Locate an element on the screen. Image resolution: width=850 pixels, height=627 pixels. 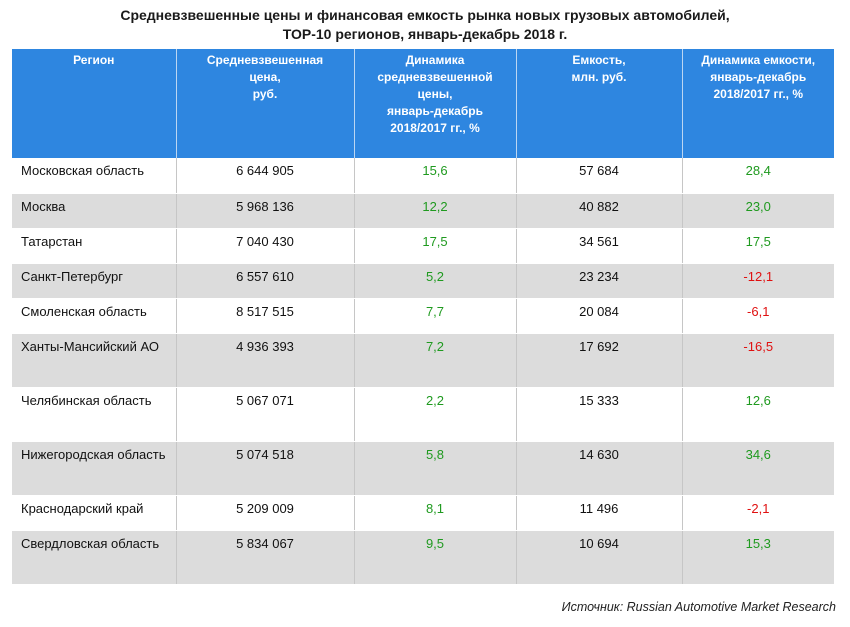
price-cell: 5 209 009 is located at coordinates (265, 513).